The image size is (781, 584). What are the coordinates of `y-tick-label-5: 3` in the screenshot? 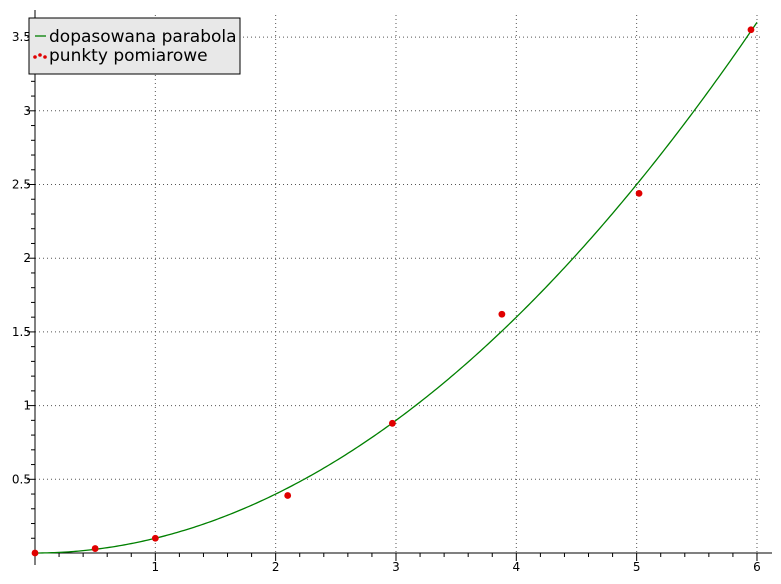 It's located at (27, 111).